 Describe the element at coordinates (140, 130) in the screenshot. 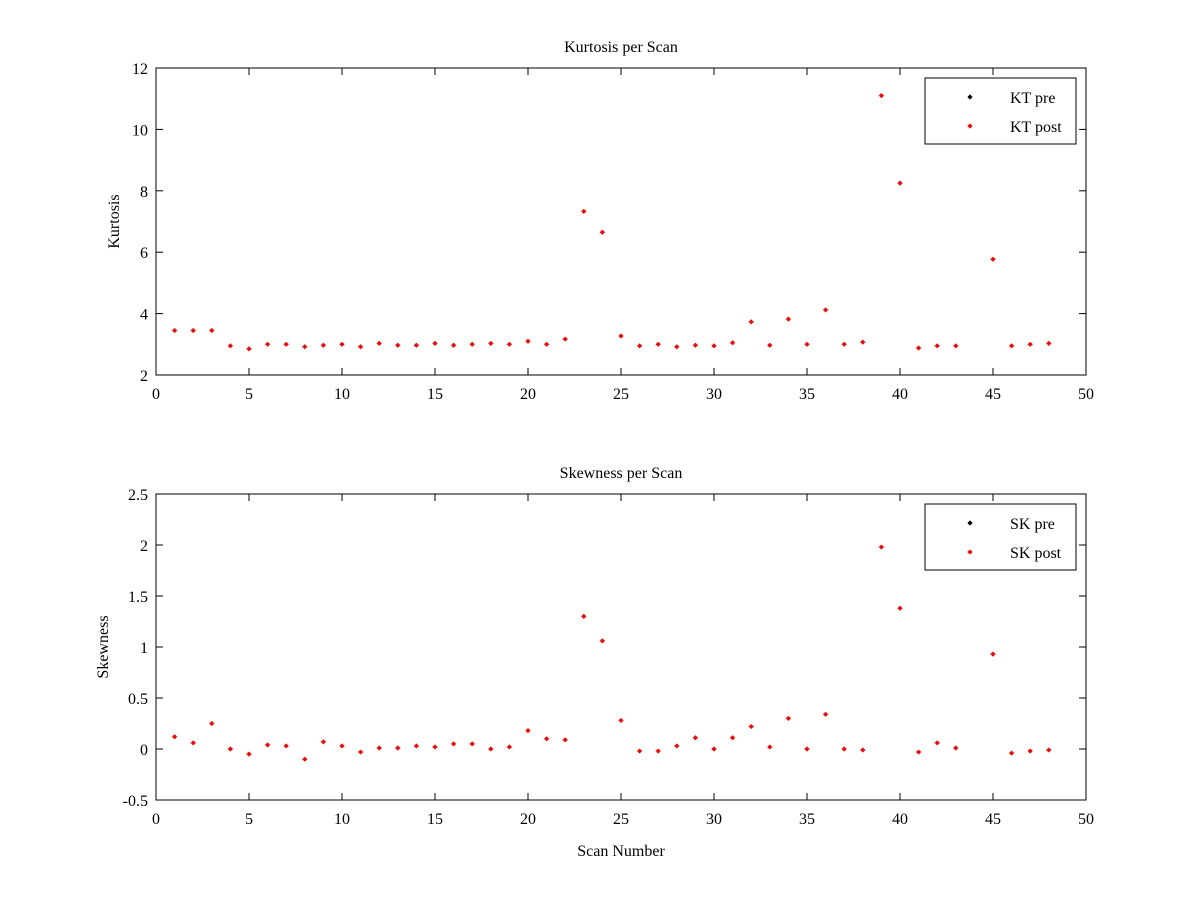

I see `y-tick-label: 10` at that location.